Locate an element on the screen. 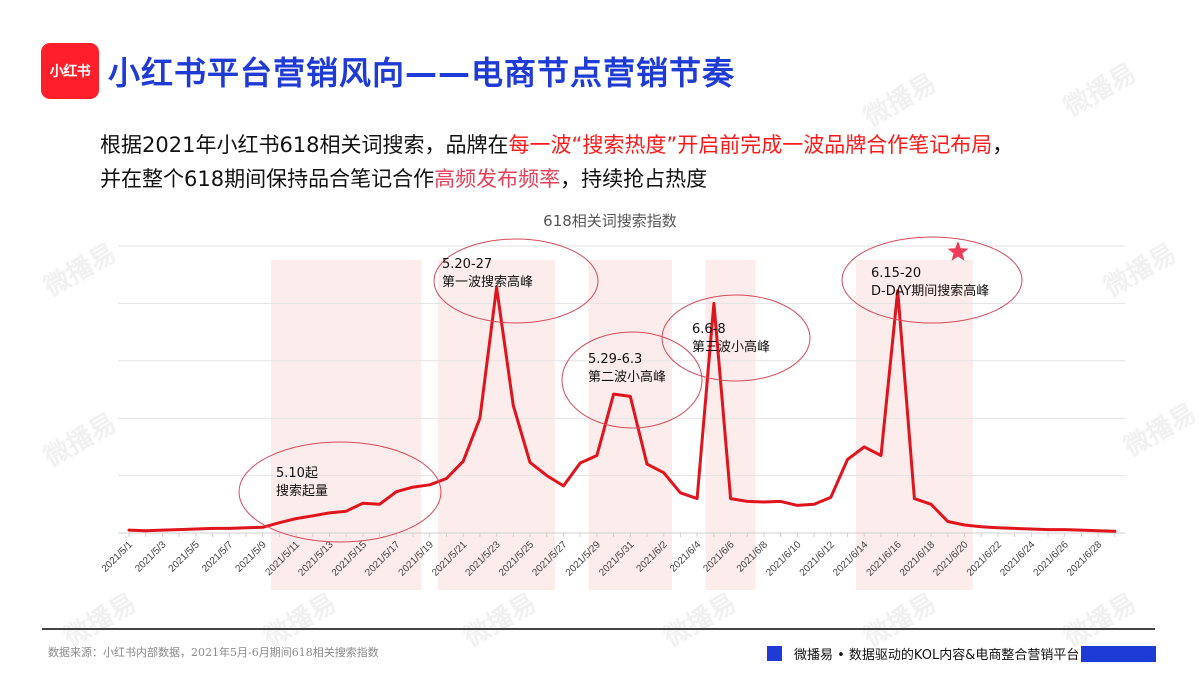 This screenshot has height=675, width=1200. annotation-label: 第一波搜索高峰 is located at coordinates (487, 282).